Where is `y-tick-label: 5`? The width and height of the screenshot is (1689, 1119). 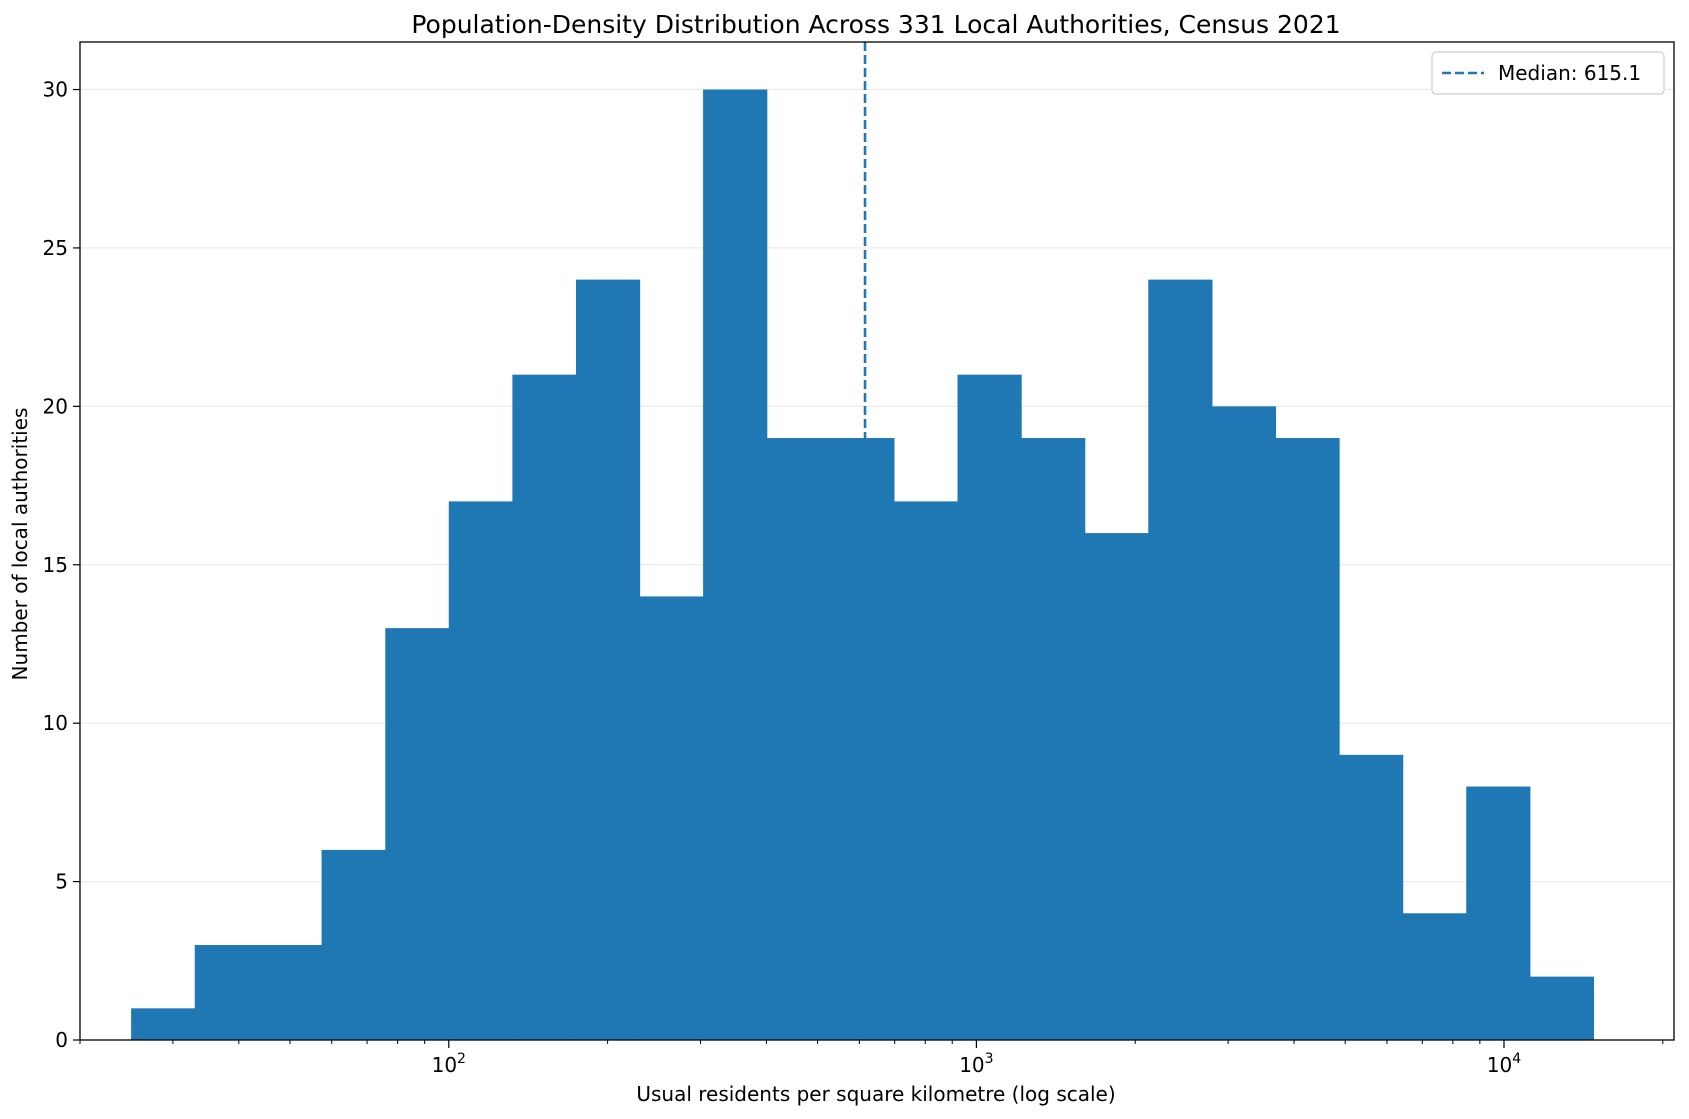
y-tick-label: 5 is located at coordinates (61, 882).